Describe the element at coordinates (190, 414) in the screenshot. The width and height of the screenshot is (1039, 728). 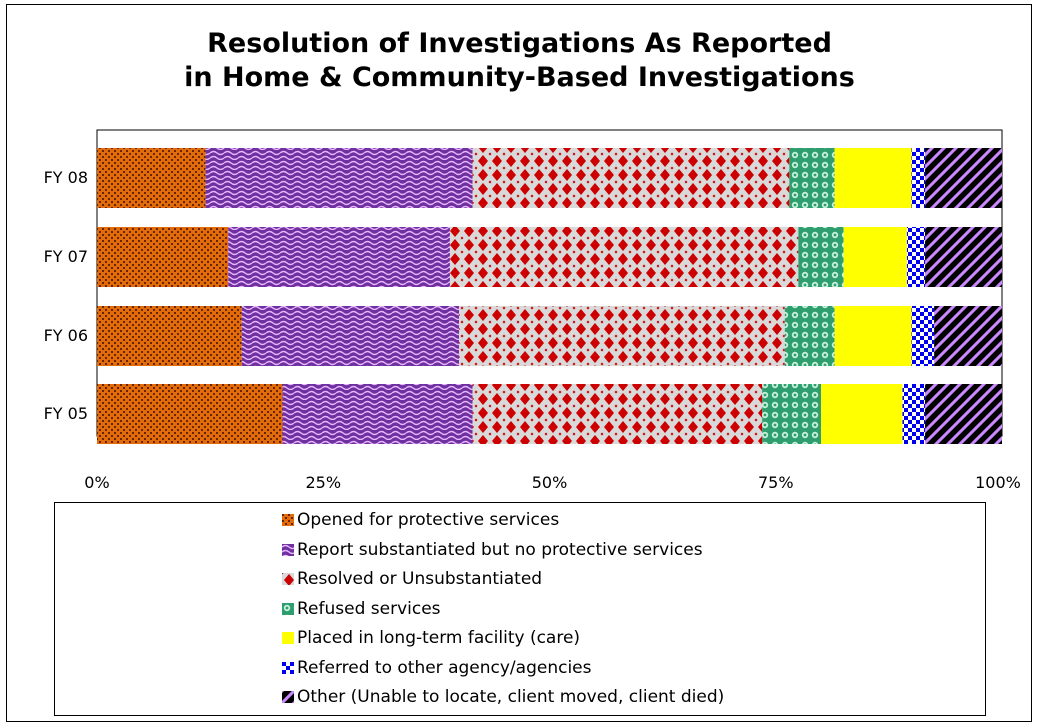
I see `bar-segment-fy05-s0` at that location.